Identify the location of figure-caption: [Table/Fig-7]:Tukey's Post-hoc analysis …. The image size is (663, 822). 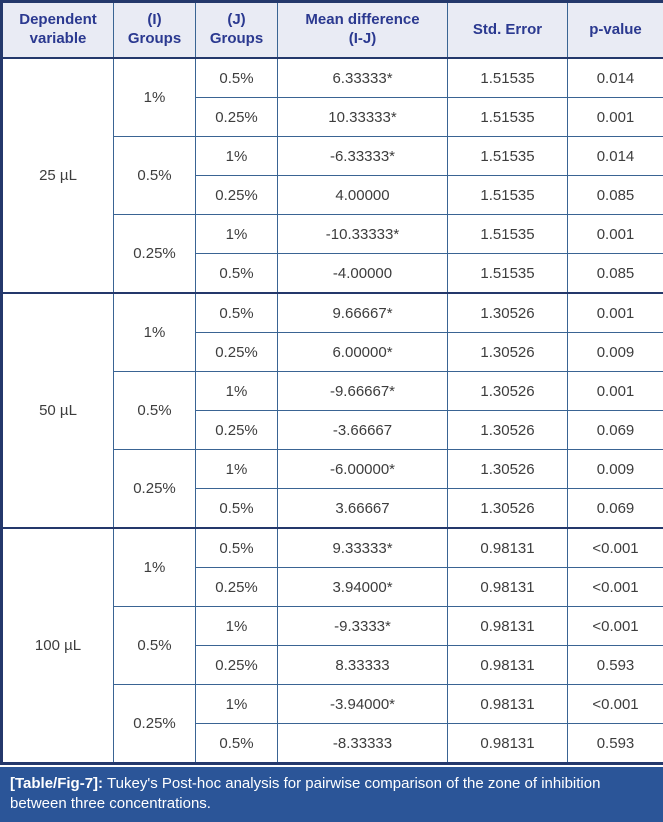
(331, 794).